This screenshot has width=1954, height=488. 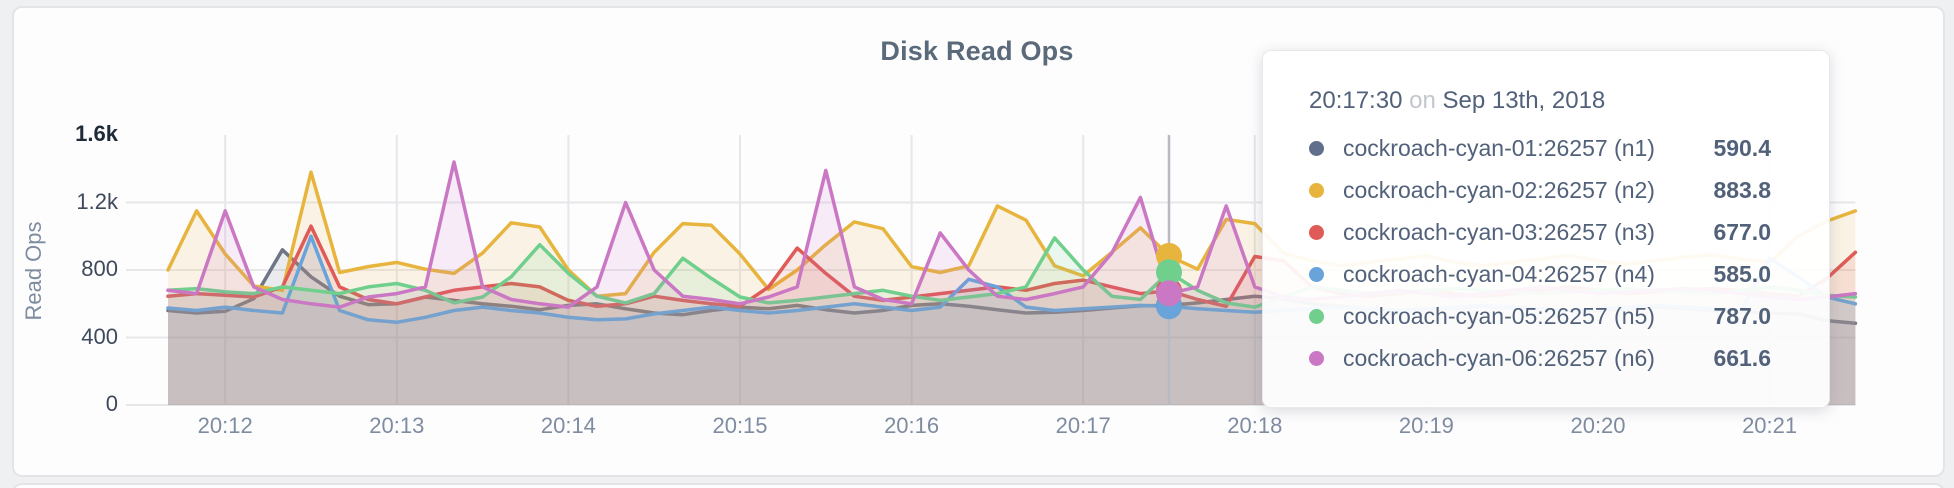 I want to click on series-name: cockroach-cyan-04:26257 (n4), so click(x=1499, y=273).